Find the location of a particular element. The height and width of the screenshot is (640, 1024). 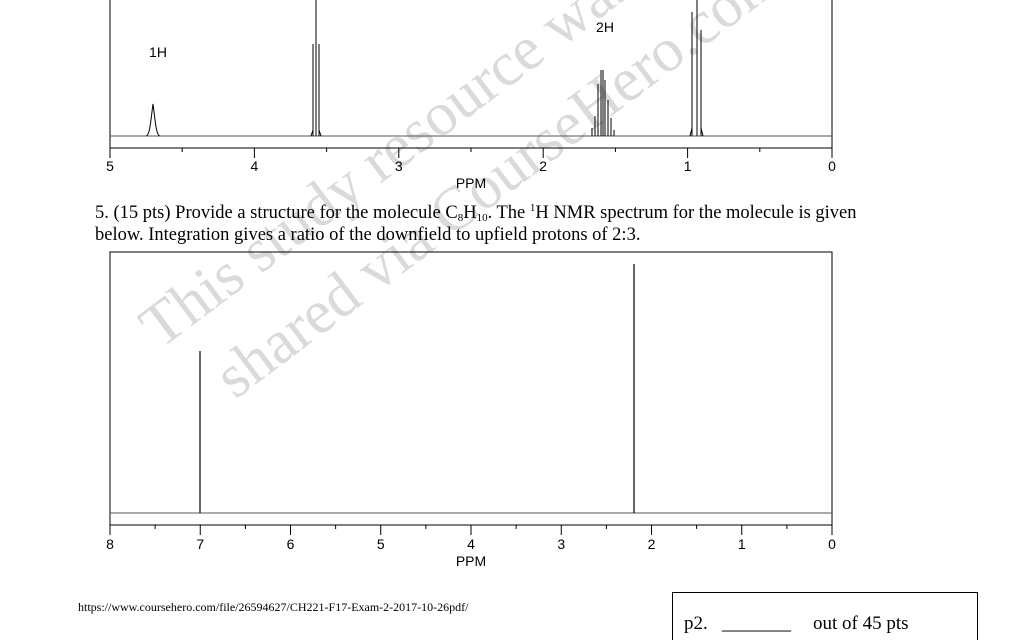

top-x-tick-labels: 5 4 3 2 1 0 is located at coordinates (471, 166).